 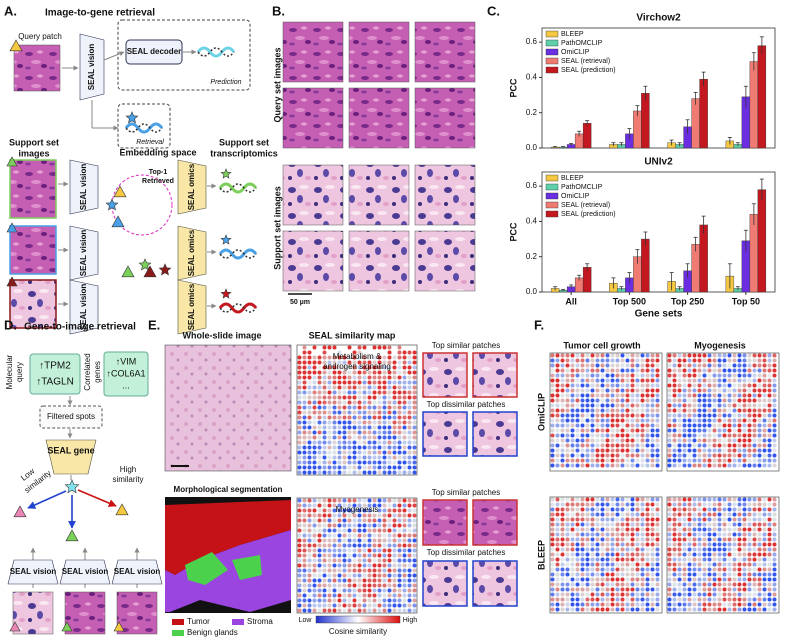 What do you see at coordinates (754, 253) in the screenshot?
I see `bar` at bounding box center [754, 253].